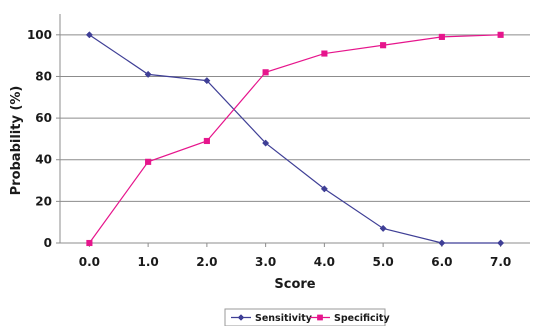  Describe the element at coordinates (294, 284) in the screenshot. I see `x-axis-title: Score` at that location.